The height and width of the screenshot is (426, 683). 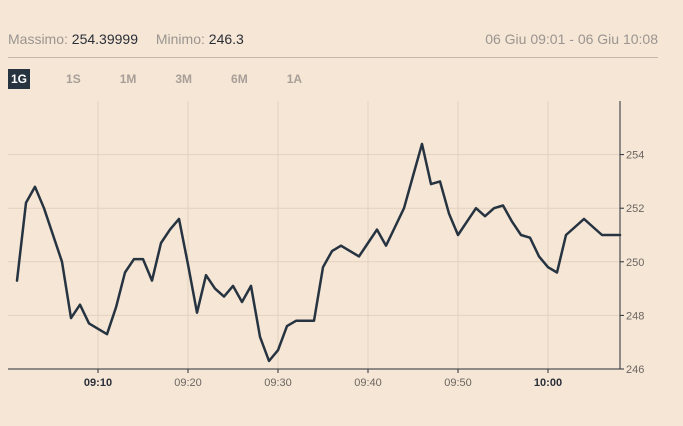 What do you see at coordinates (294, 78) in the screenshot?
I see `tab-1a: 1A` at bounding box center [294, 78].